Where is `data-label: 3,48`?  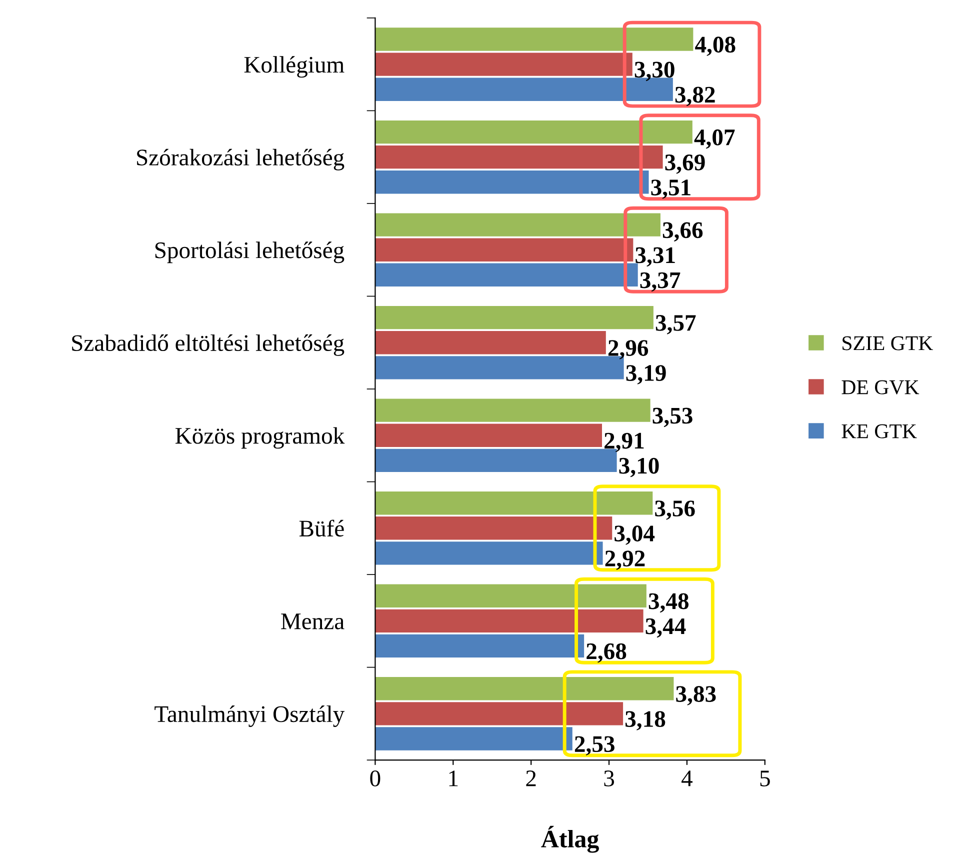 data-label: 3,48 is located at coordinates (668, 603).